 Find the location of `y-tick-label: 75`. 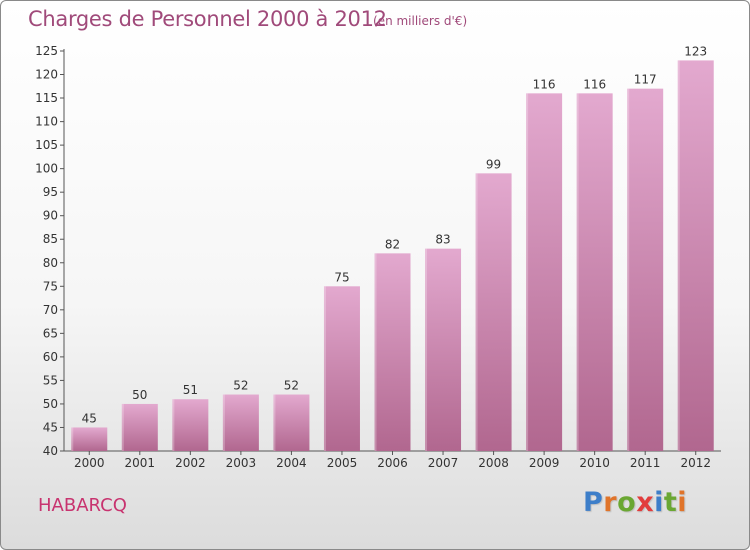

y-tick-label: 75 is located at coordinates (50, 286).